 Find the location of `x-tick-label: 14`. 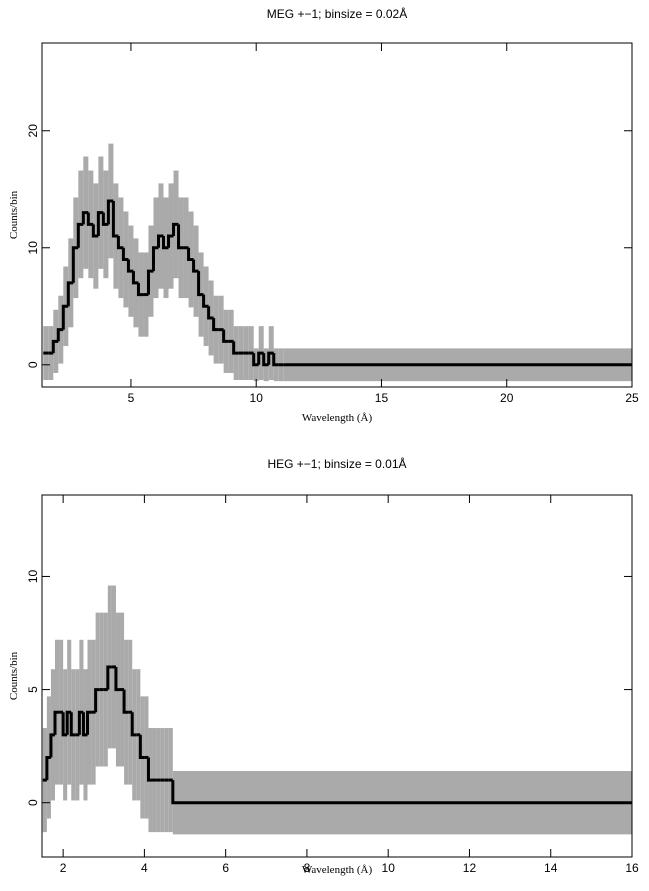

x-tick-label: 14 is located at coordinates (551, 868).